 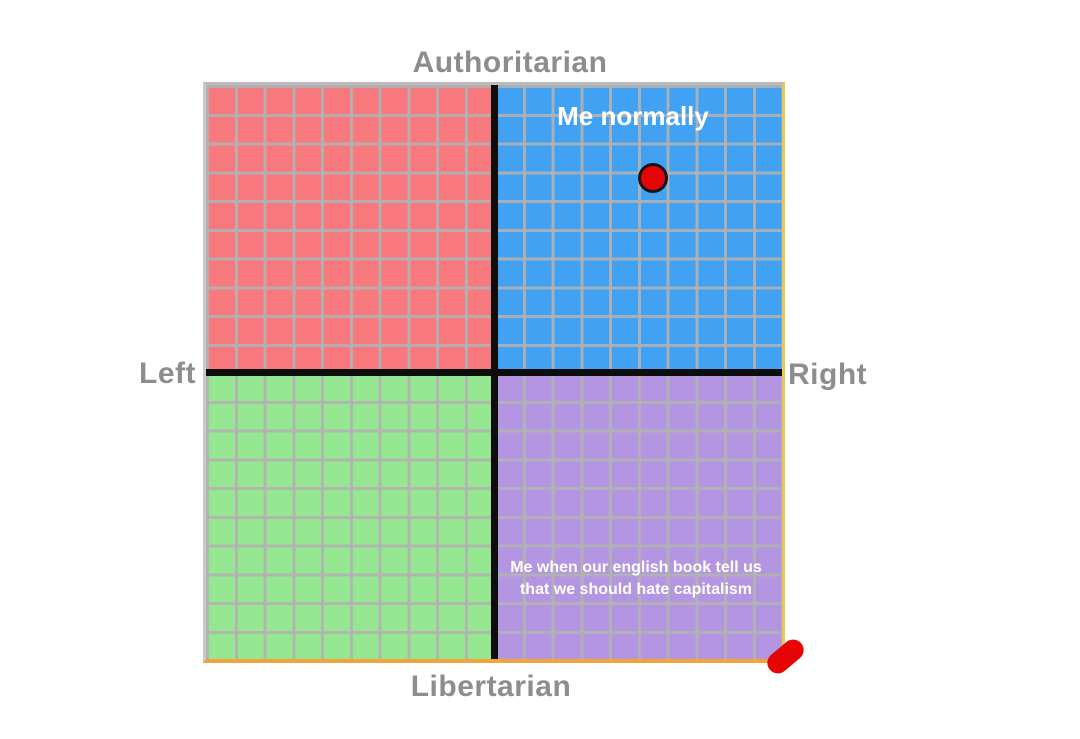 I want to click on annotation-english-book-line2: that we should hate capitalism, so click(x=636, y=589).